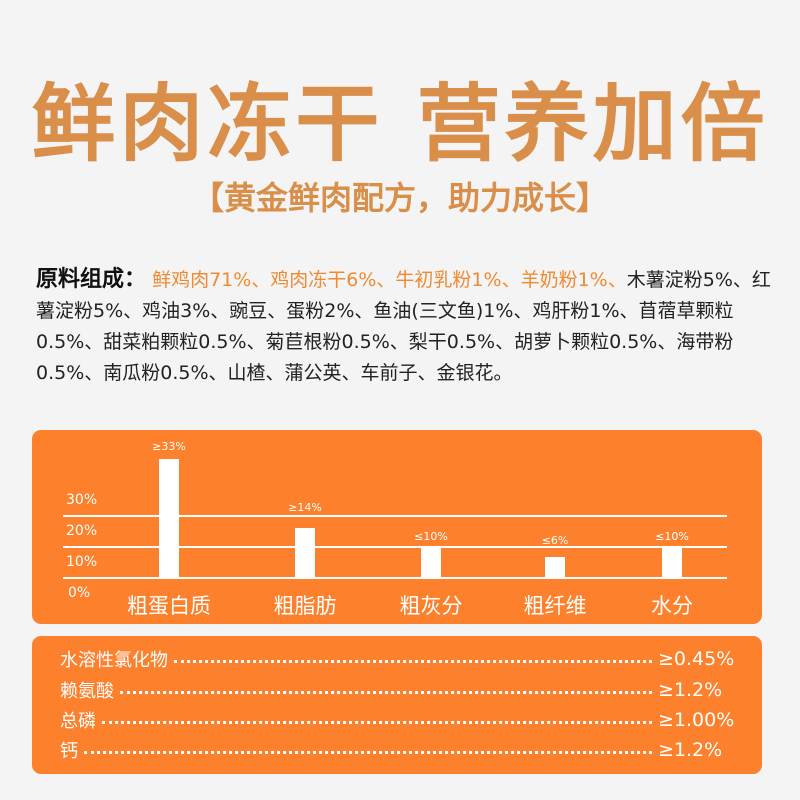 The height and width of the screenshot is (800, 800). What do you see at coordinates (79, 593) in the screenshot?
I see `y-tick: 0%` at bounding box center [79, 593].